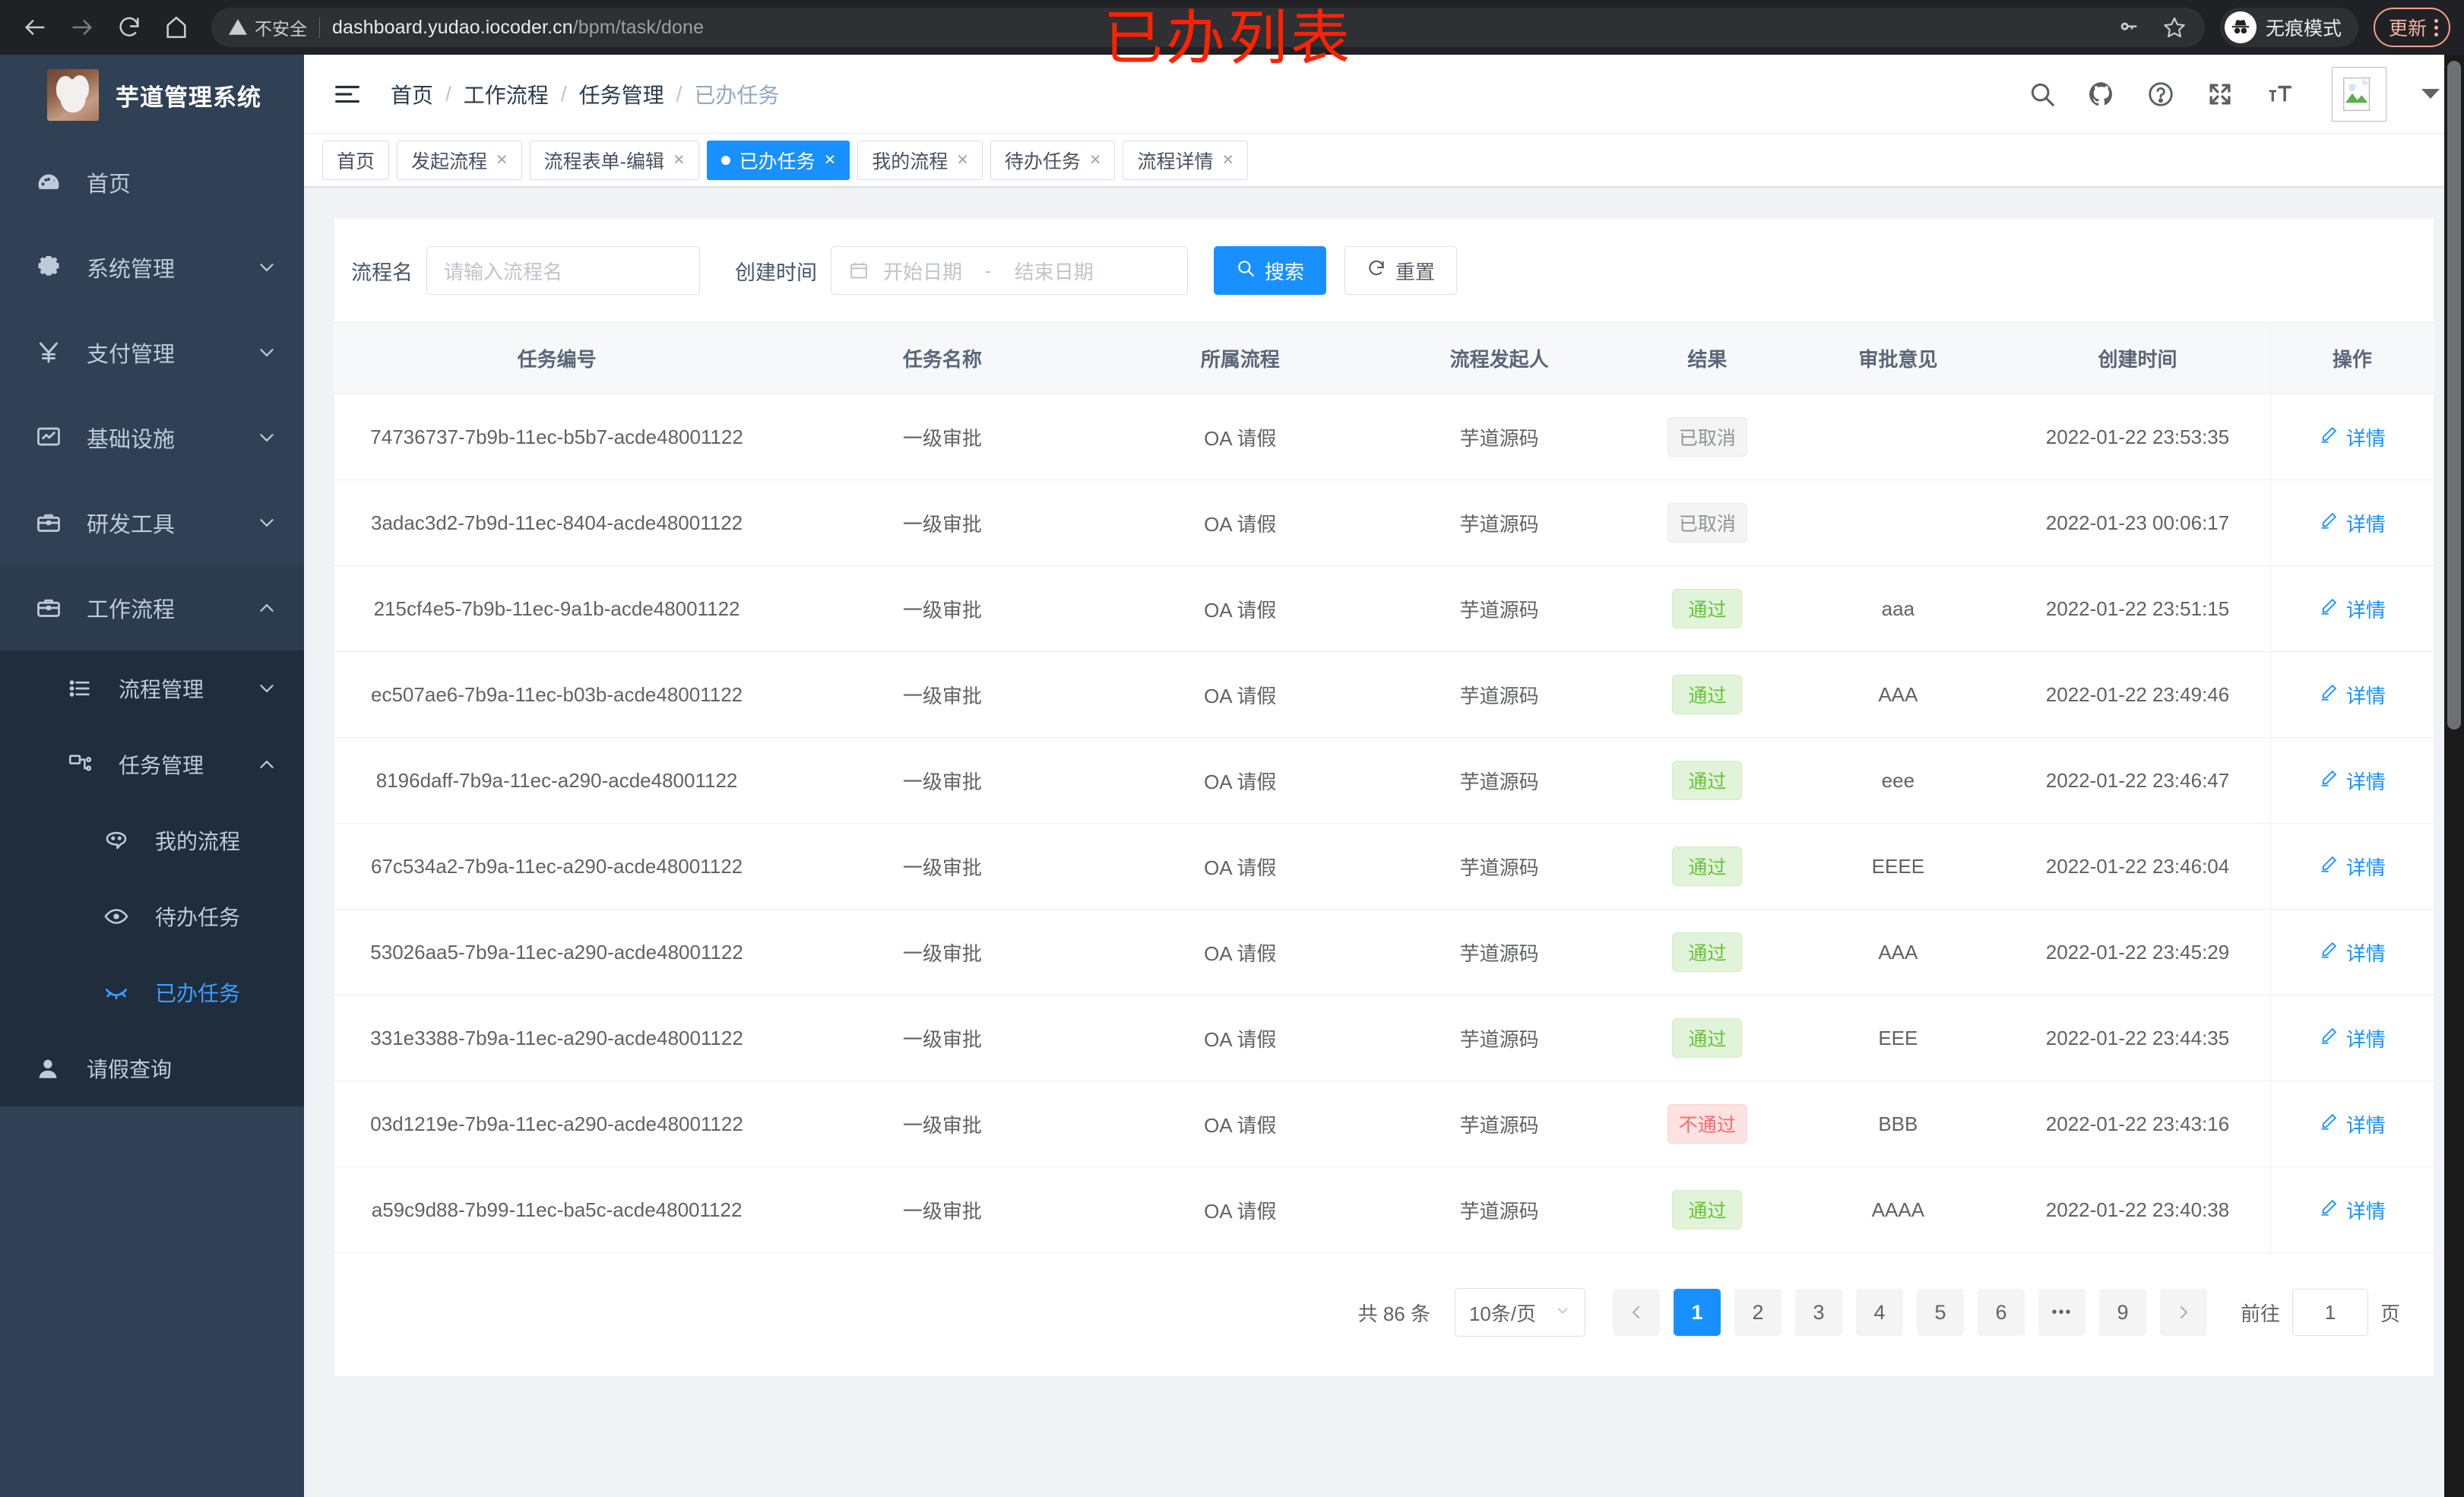  I want to click on sidebar-item-done-task: 已办任务, so click(152, 992).